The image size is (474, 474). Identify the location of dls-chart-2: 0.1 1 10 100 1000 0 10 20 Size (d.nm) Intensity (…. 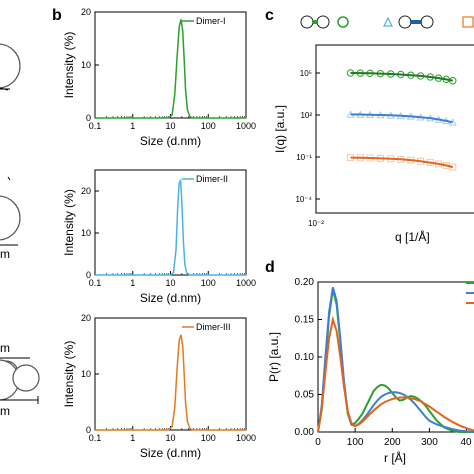
(159, 237).